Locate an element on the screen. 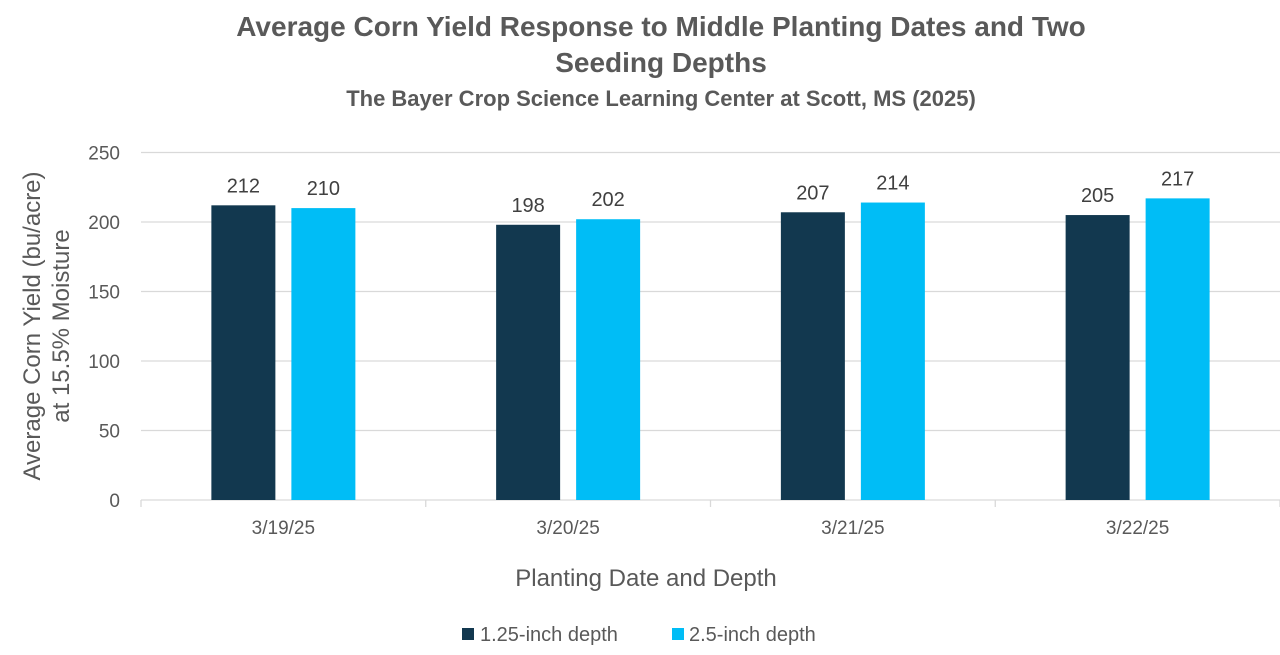 The width and height of the screenshot is (1280, 655). data-label: 217 is located at coordinates (1177, 179).